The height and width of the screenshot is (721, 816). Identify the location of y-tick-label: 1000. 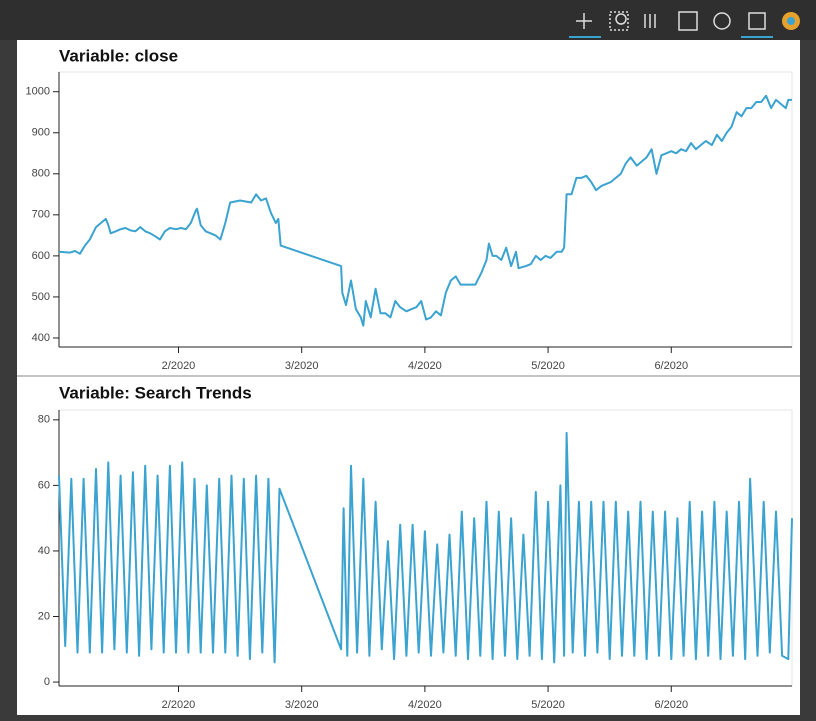
(38, 92).